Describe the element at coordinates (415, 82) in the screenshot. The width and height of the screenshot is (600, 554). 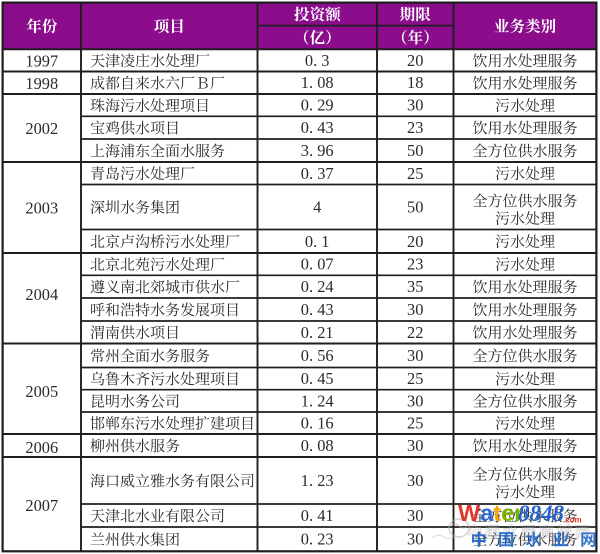
I see `svg-text: 18` at that location.